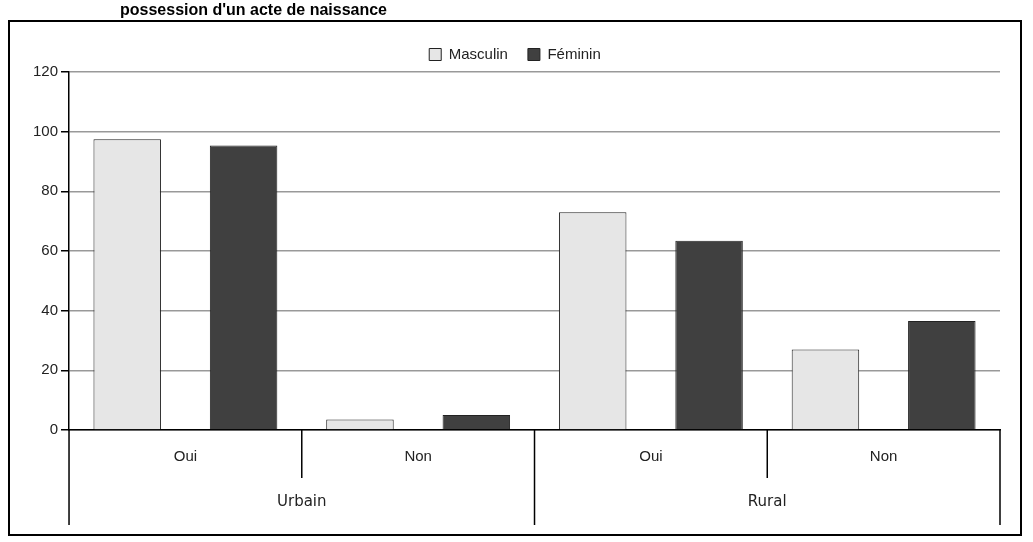 Image resolution: width=1033 pixels, height=542 pixels. I want to click on chart-title: possession d'un acte de naissance, so click(253, 10).